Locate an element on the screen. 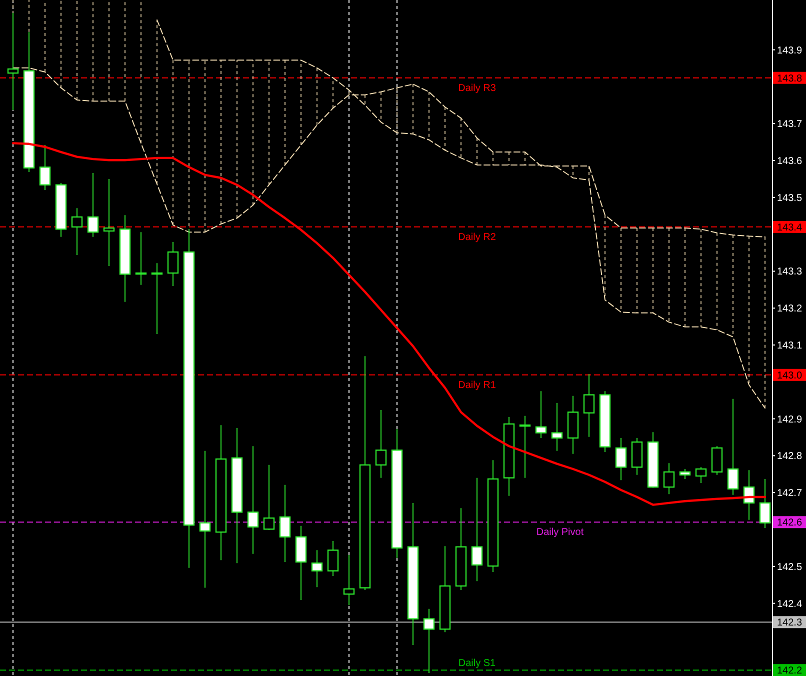  y-tick-label: 142.4 is located at coordinates (789, 604).